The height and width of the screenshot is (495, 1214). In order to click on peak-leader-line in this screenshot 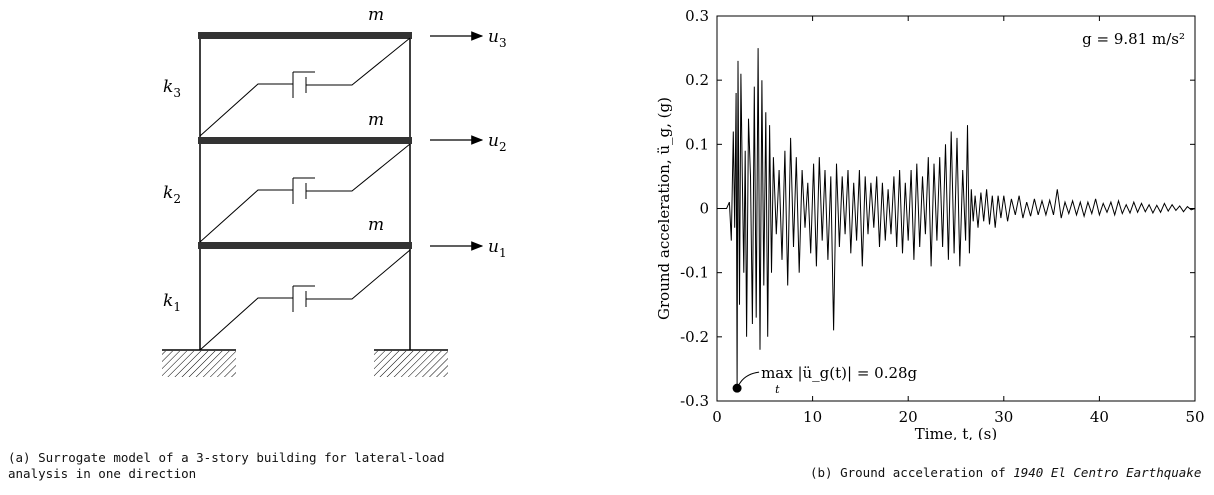, I will do `click(748, 380)`.